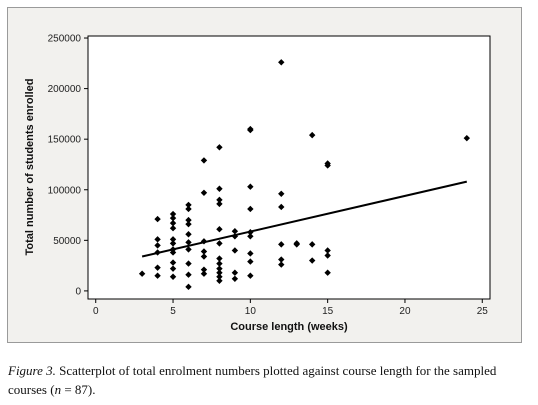  What do you see at coordinates (58, 389) in the screenshot?
I see `caption-n-symbol: n` at bounding box center [58, 389].